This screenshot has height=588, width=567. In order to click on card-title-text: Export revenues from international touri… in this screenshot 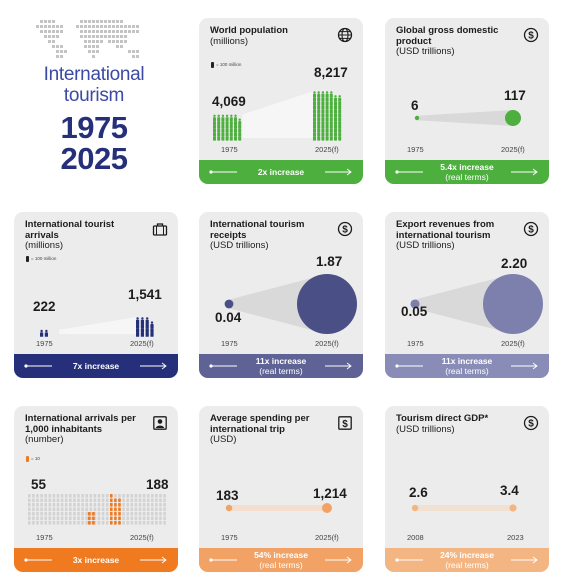, I will do `click(445, 230)`.